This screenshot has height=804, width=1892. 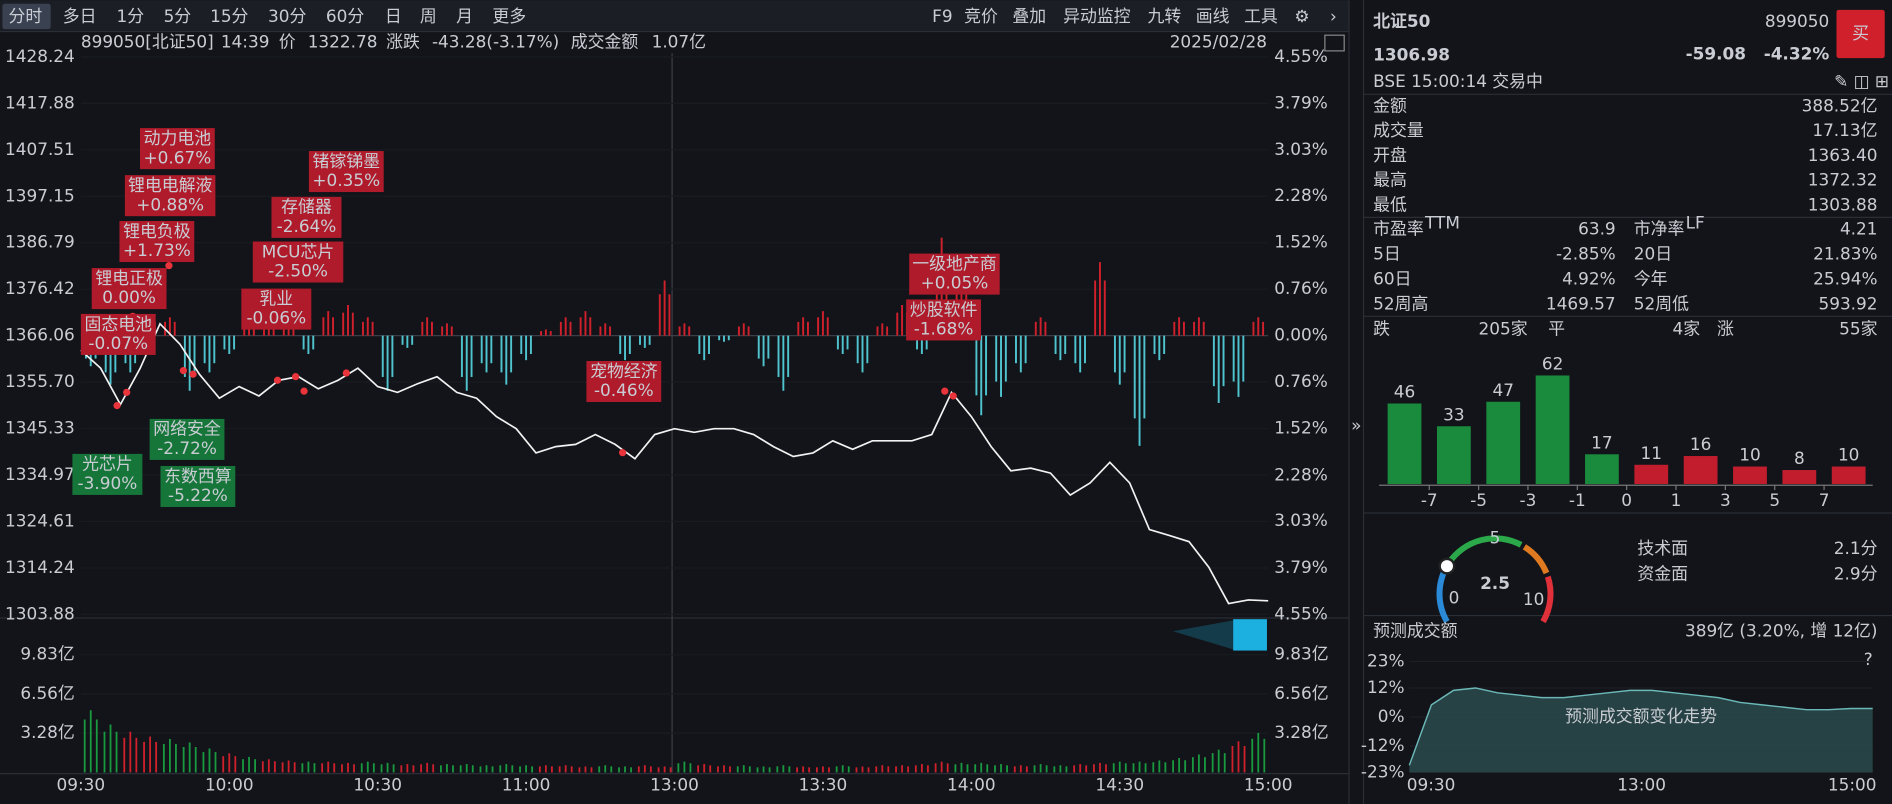 What do you see at coordinates (1268, 785) in the screenshot?
I see `x-tick-label: 15:00` at bounding box center [1268, 785].